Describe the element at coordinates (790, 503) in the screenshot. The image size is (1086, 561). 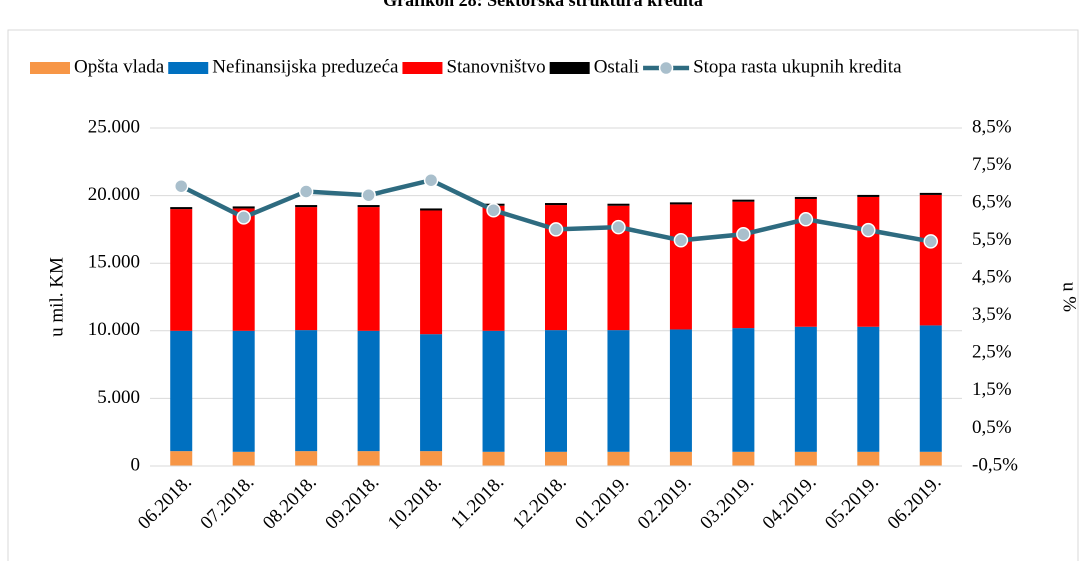
I see `x-tick-label: 04.2019.` at that location.